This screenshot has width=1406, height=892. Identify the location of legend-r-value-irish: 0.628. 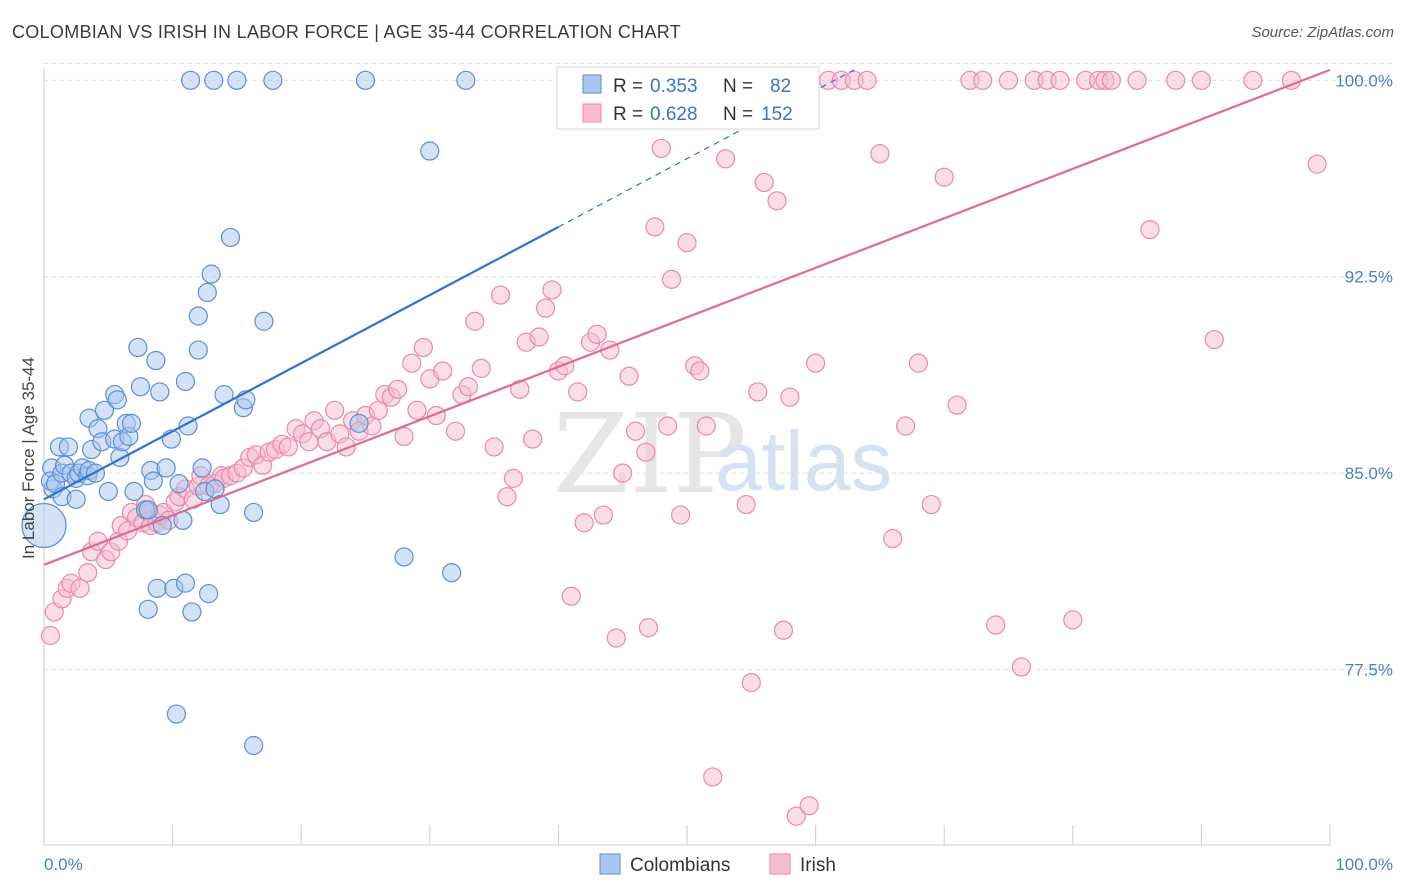
(674, 114).